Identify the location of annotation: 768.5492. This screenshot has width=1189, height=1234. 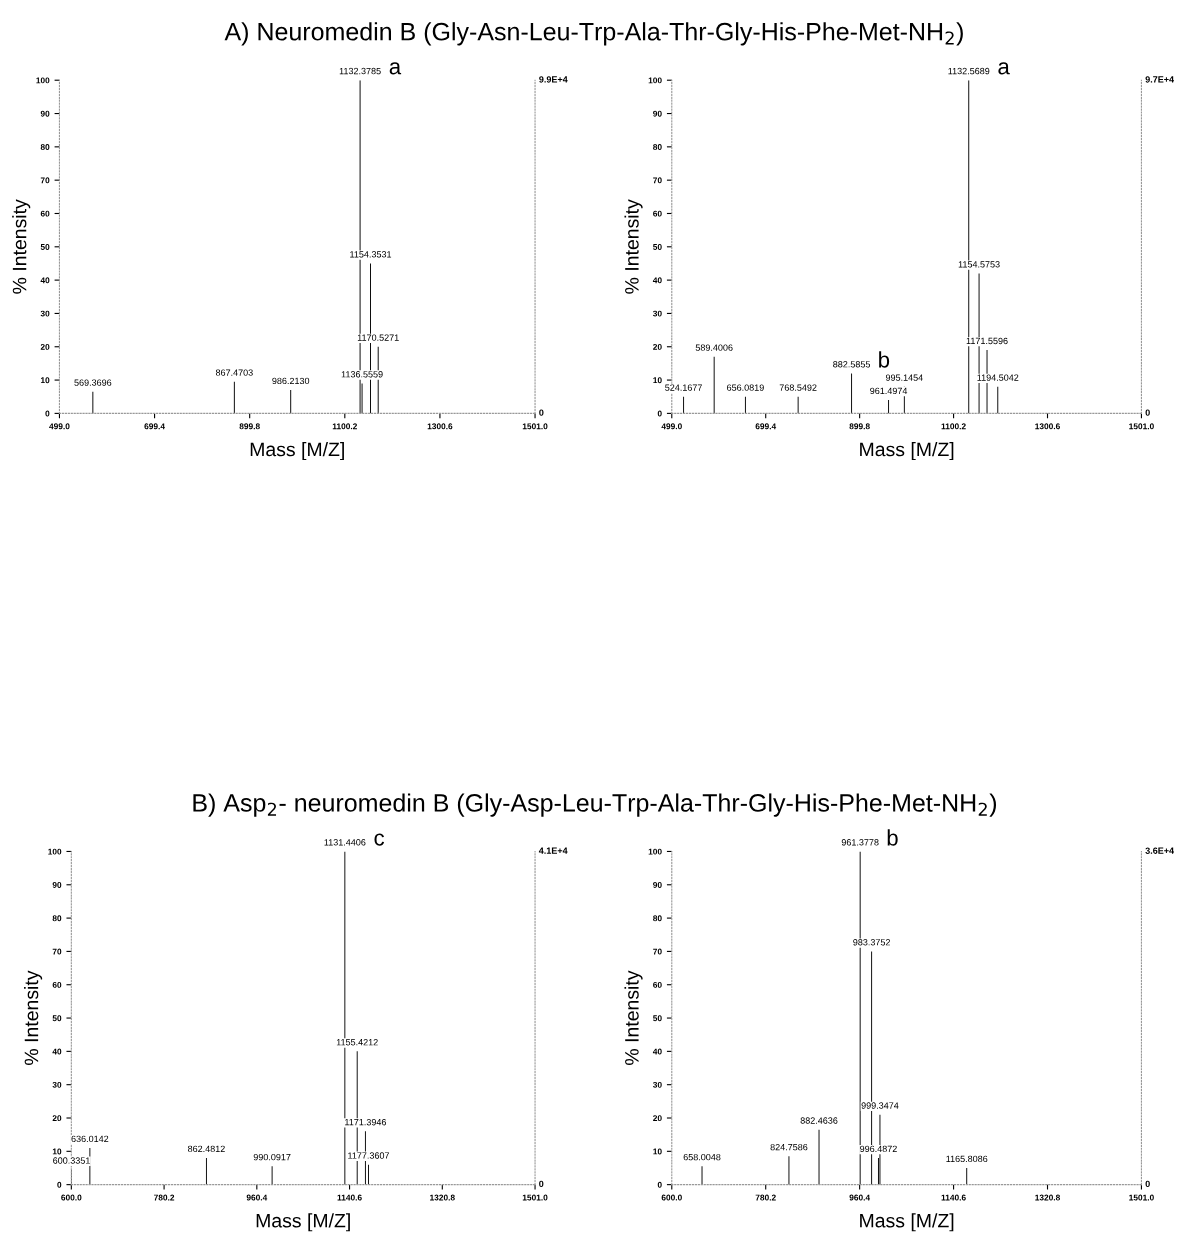
(798, 387).